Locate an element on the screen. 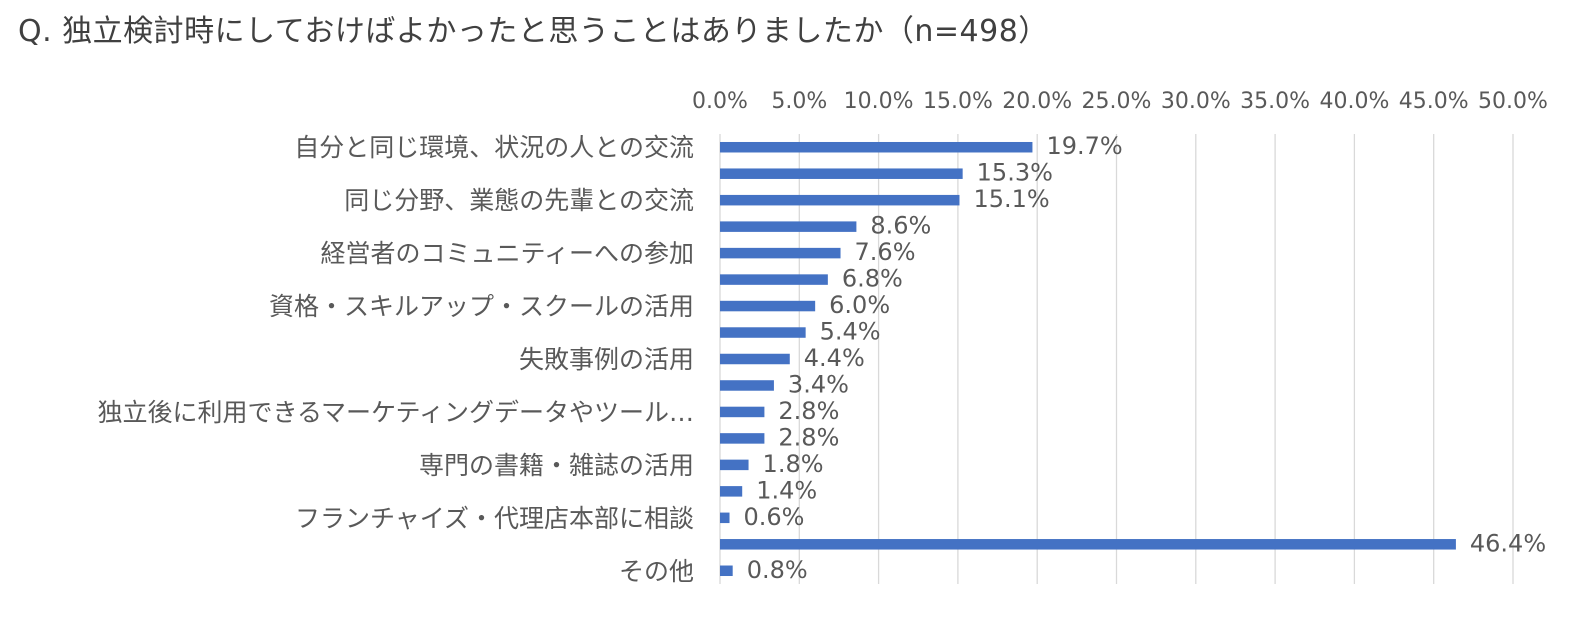  x-tick-label: 0.0% is located at coordinates (720, 101).